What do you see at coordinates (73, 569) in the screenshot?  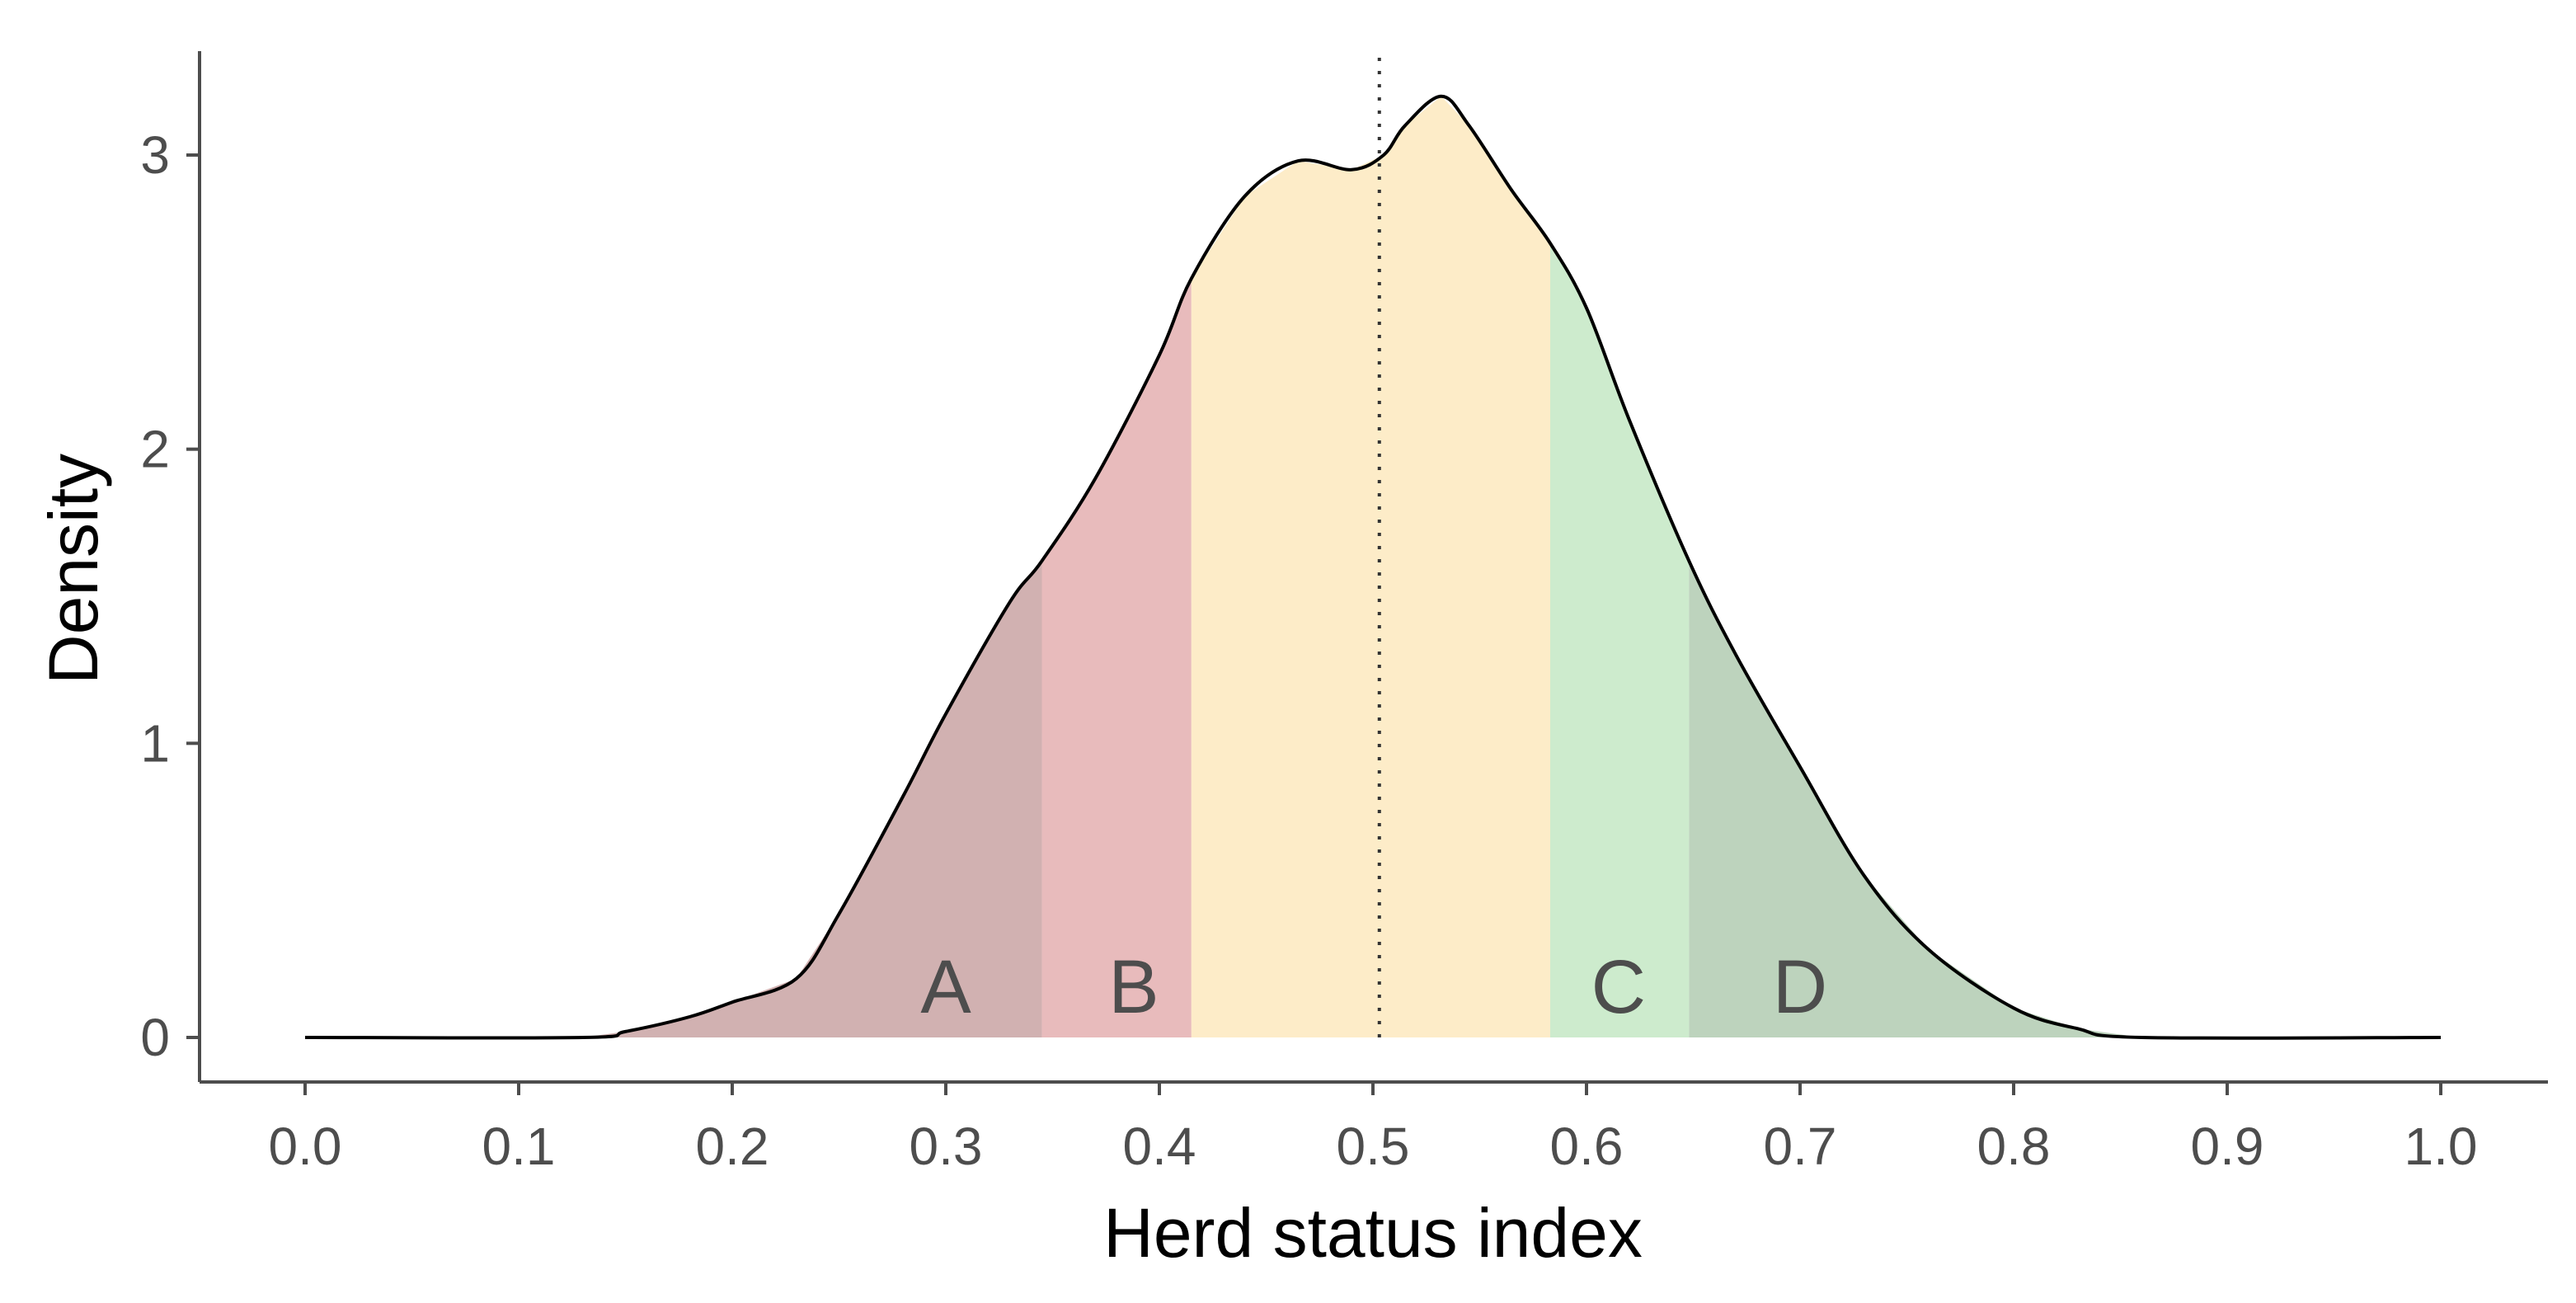 I see `y-axis-title: Density` at bounding box center [73, 569].